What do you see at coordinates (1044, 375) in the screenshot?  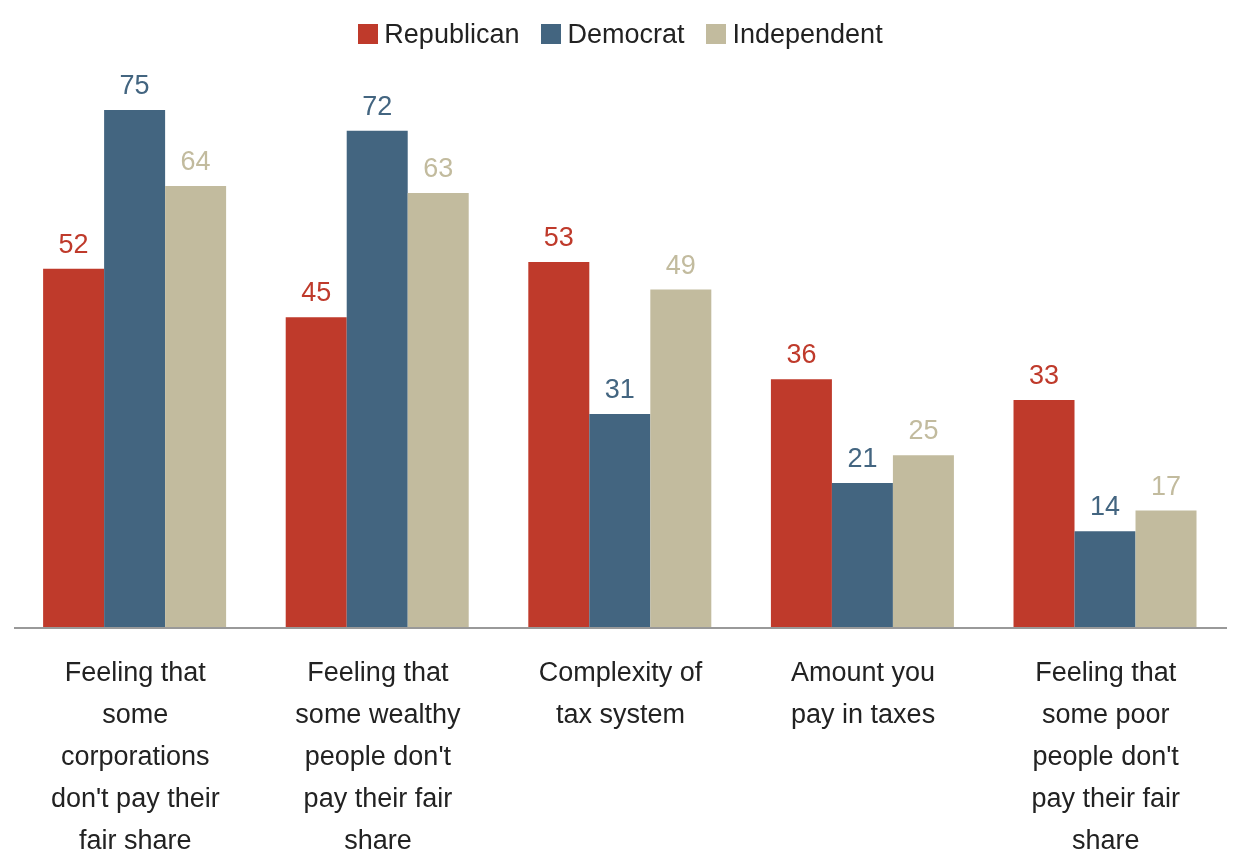 I see `data-label: 33` at bounding box center [1044, 375].